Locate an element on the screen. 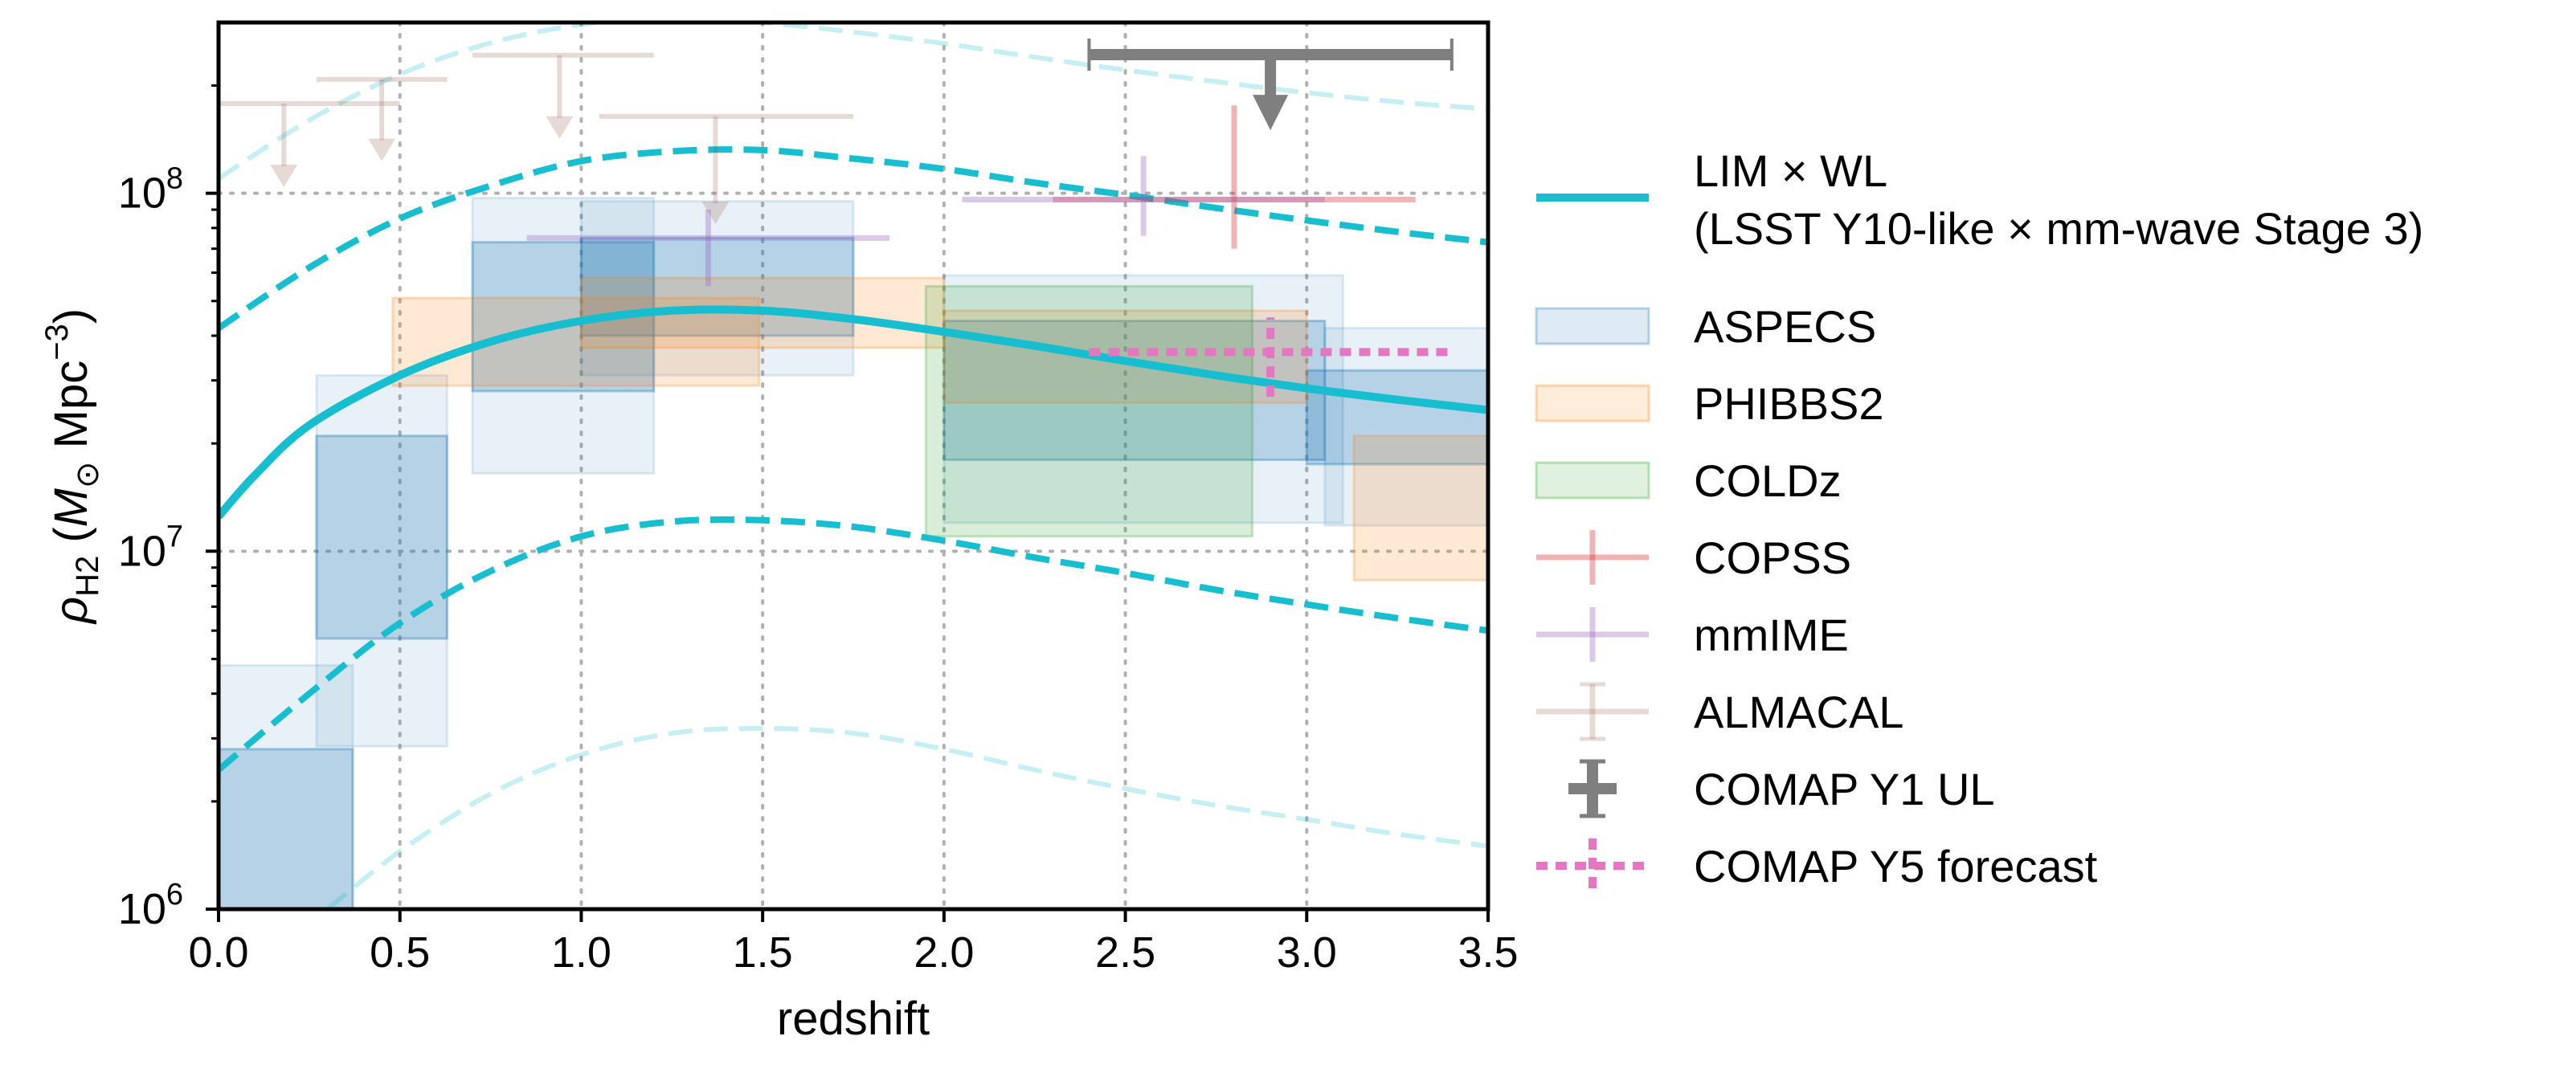 This screenshot has height=1077, width=2576. legend-item-aspecs: ASPECS is located at coordinates (1705, 326).